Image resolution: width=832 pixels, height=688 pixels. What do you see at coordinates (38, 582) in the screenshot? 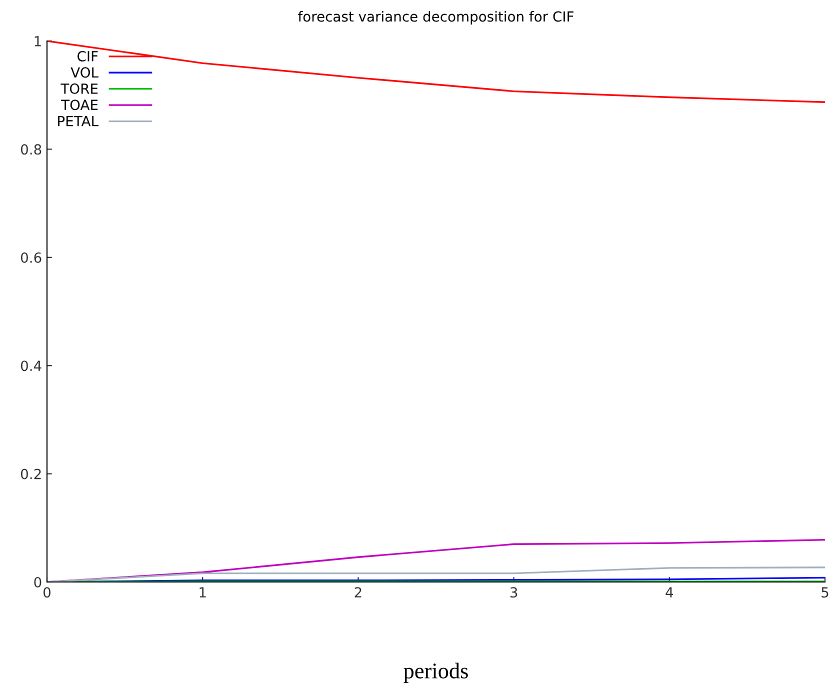
I see `y-tick-label: 0` at bounding box center [38, 582].